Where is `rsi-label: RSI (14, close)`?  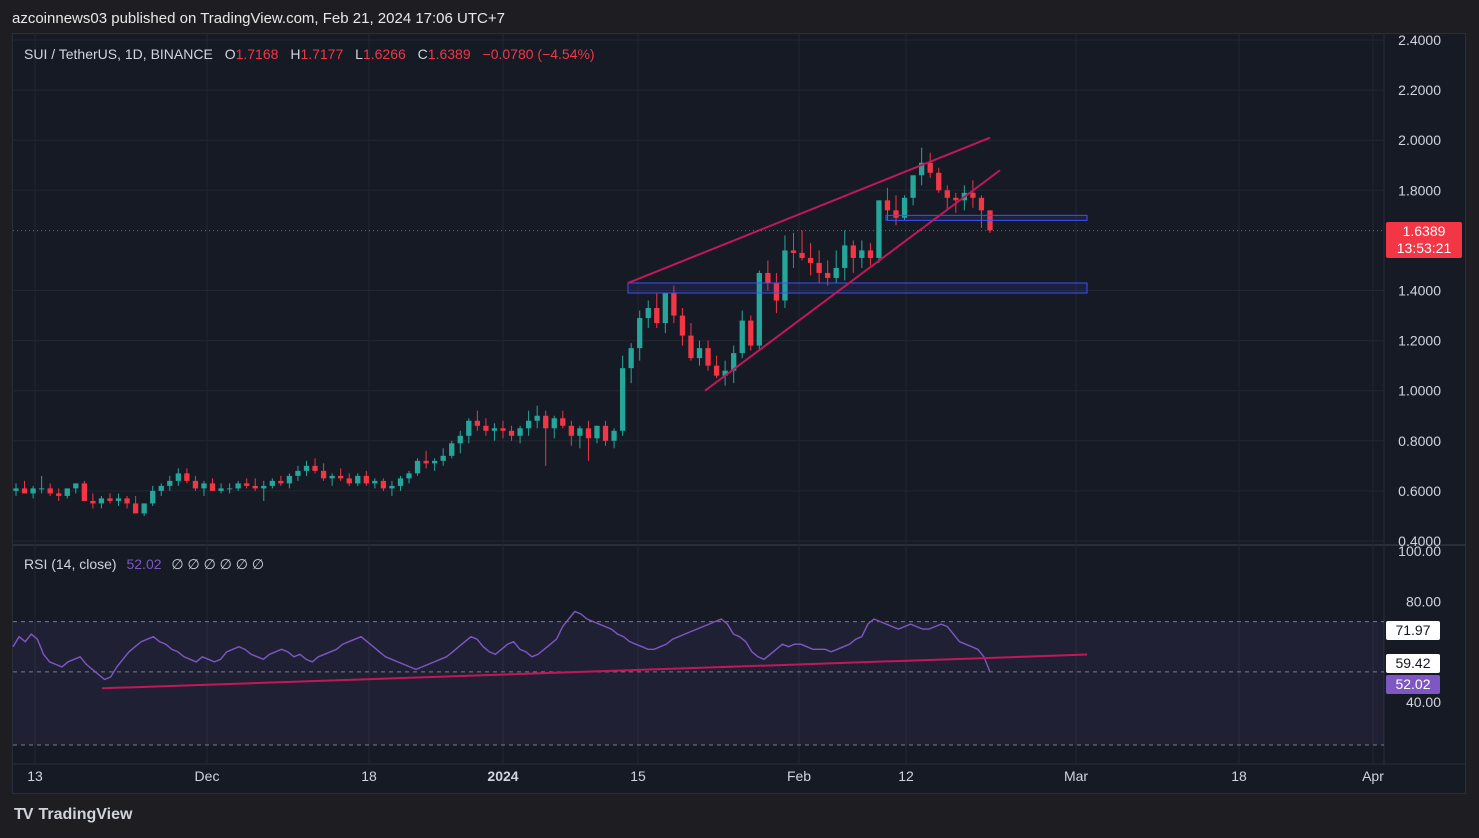
rsi-label: RSI (14, close) is located at coordinates (70, 564).